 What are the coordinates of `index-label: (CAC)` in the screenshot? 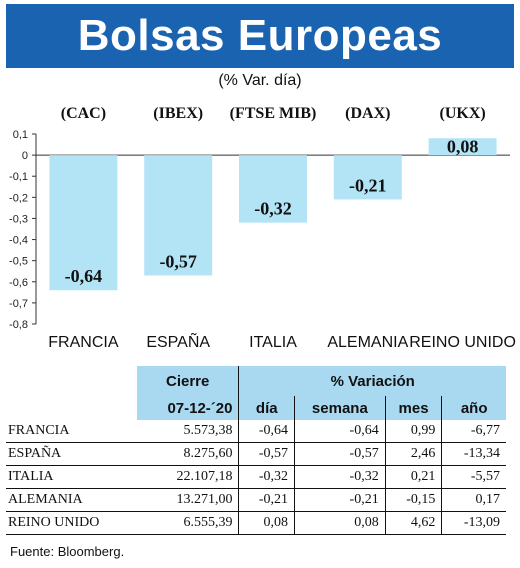 It's located at (83, 113).